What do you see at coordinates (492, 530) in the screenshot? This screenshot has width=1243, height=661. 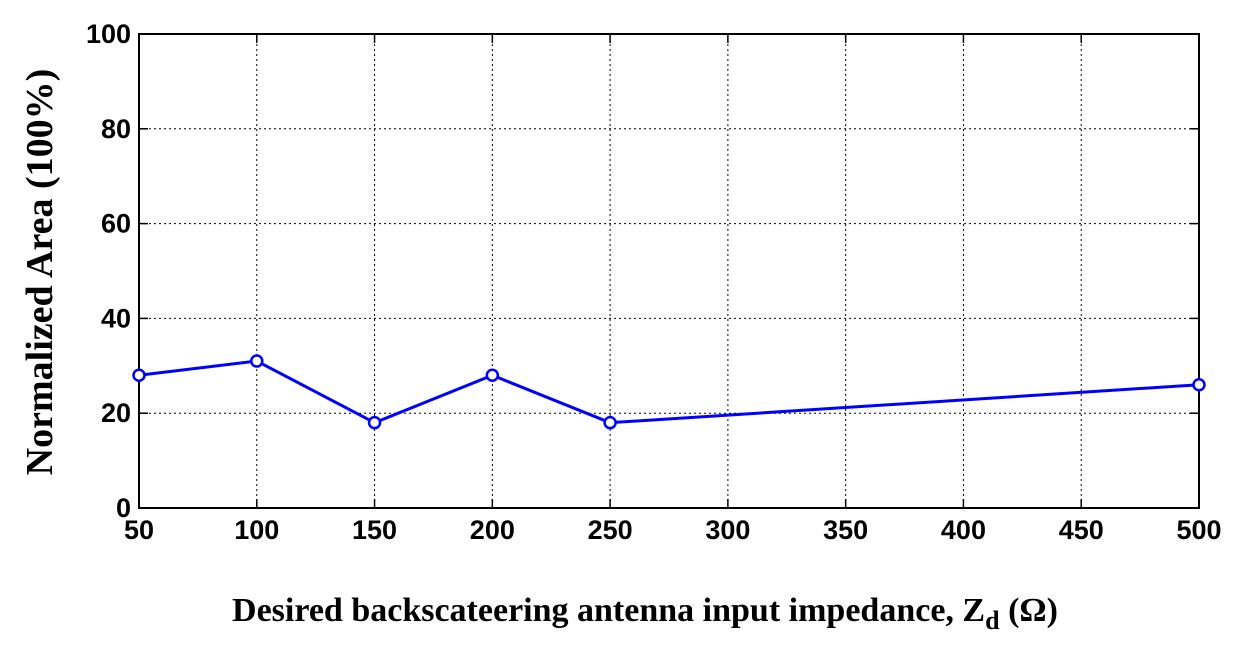 I see `x-tick-label: 200` at bounding box center [492, 530].